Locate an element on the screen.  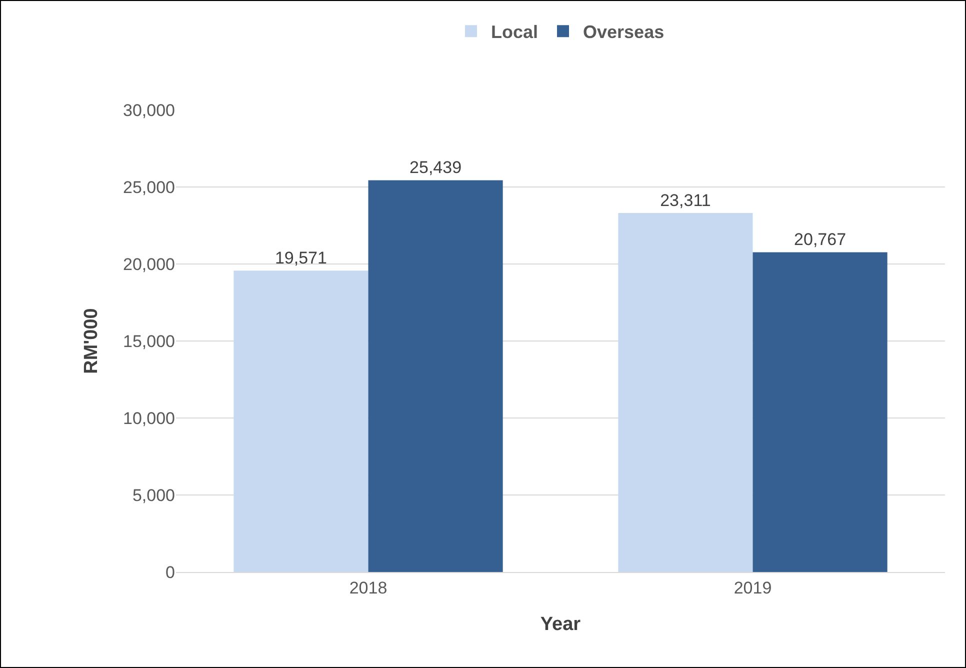
y-tick-label: 25,000 is located at coordinates (149, 187).